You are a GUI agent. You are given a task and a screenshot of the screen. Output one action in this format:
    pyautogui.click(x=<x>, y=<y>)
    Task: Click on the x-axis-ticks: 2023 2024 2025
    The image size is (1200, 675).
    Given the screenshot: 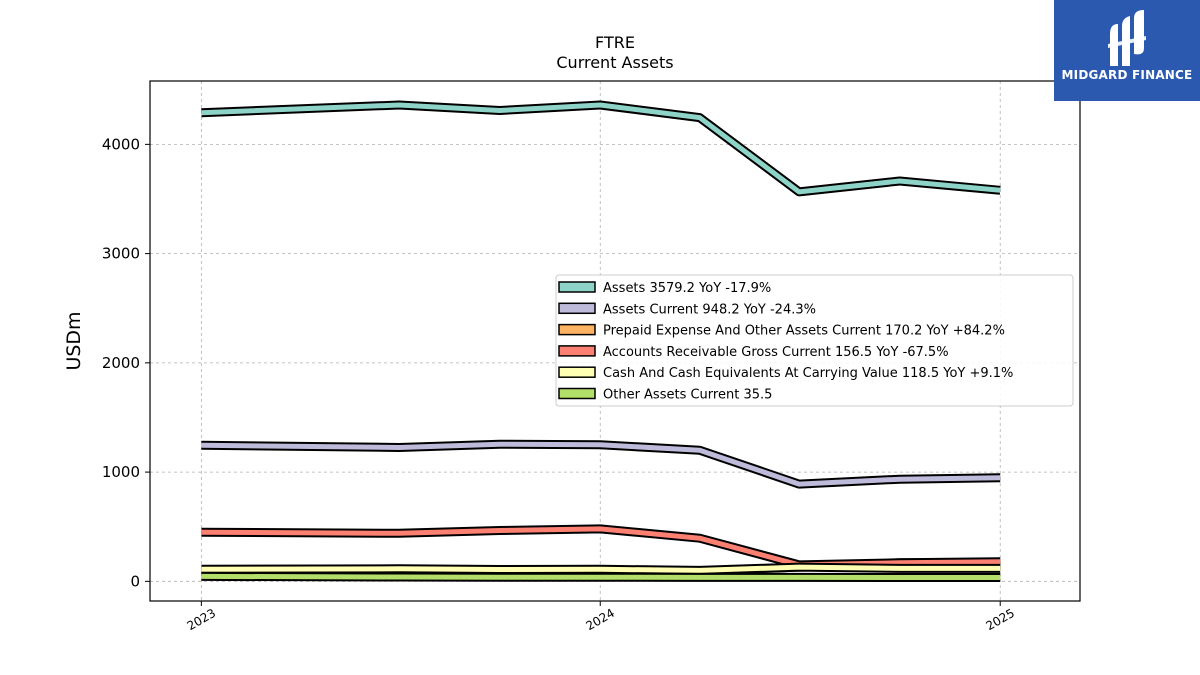 What is the action you would take?
    pyautogui.click(x=601, y=617)
    